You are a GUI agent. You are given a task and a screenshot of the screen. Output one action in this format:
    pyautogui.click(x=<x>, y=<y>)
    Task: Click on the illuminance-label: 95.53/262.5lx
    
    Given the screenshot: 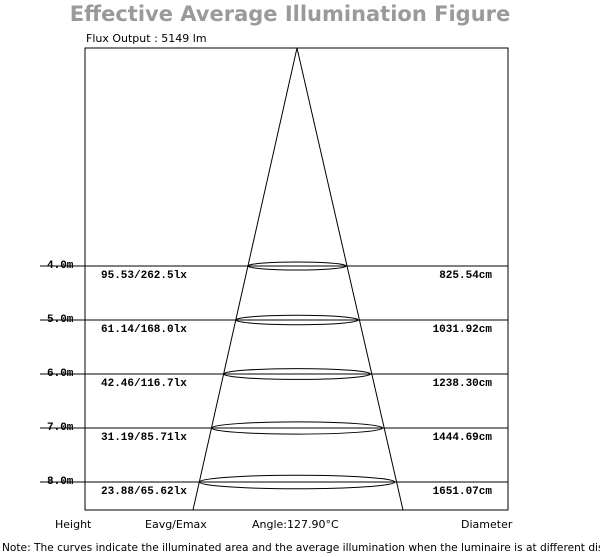 What is the action you would take?
    pyautogui.click(x=144, y=276)
    